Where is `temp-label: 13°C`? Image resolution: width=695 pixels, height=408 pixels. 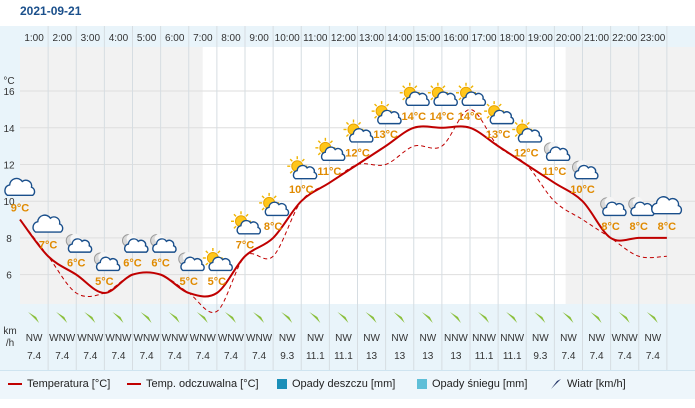
temp-label: 13°C is located at coordinates (385, 135).